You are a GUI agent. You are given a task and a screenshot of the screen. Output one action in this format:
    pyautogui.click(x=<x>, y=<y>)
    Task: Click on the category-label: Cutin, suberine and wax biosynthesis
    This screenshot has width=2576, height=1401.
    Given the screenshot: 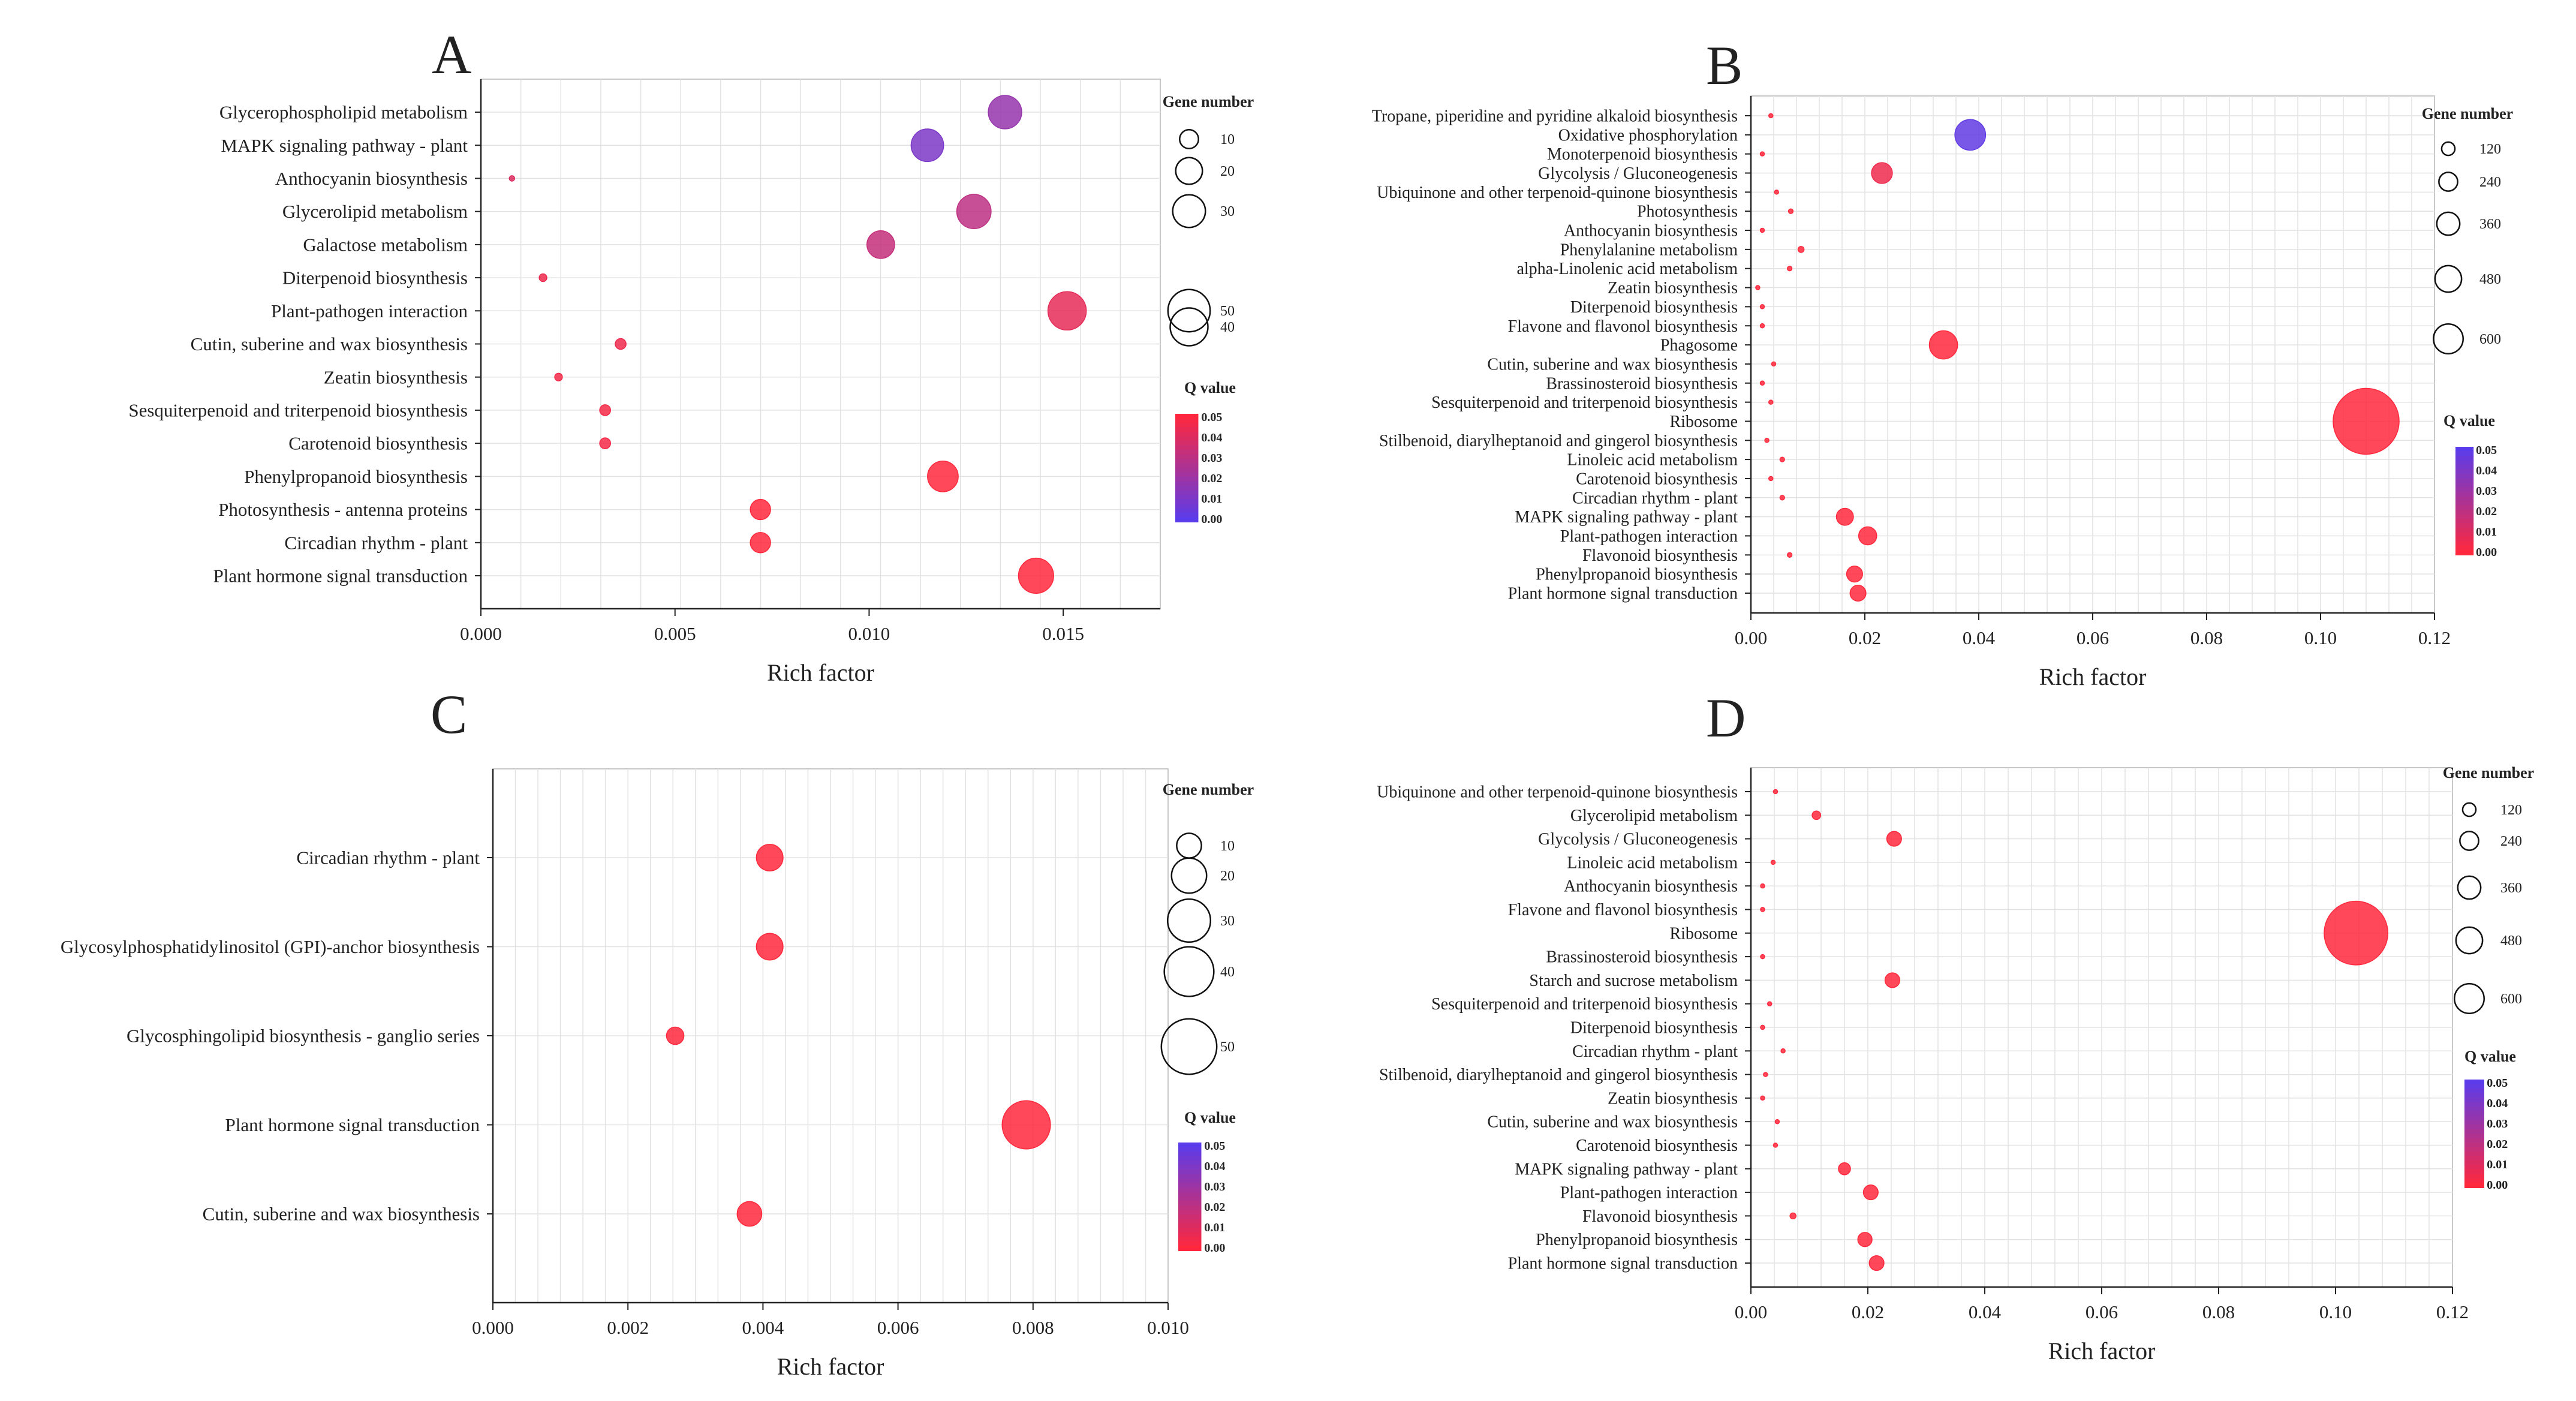 What is the action you would take?
    pyautogui.click(x=329, y=344)
    